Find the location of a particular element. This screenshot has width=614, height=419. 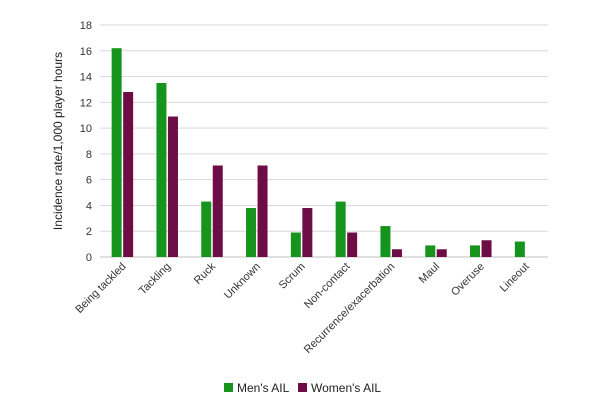

legend-label-women: Women's AIL is located at coordinates (346, 388).